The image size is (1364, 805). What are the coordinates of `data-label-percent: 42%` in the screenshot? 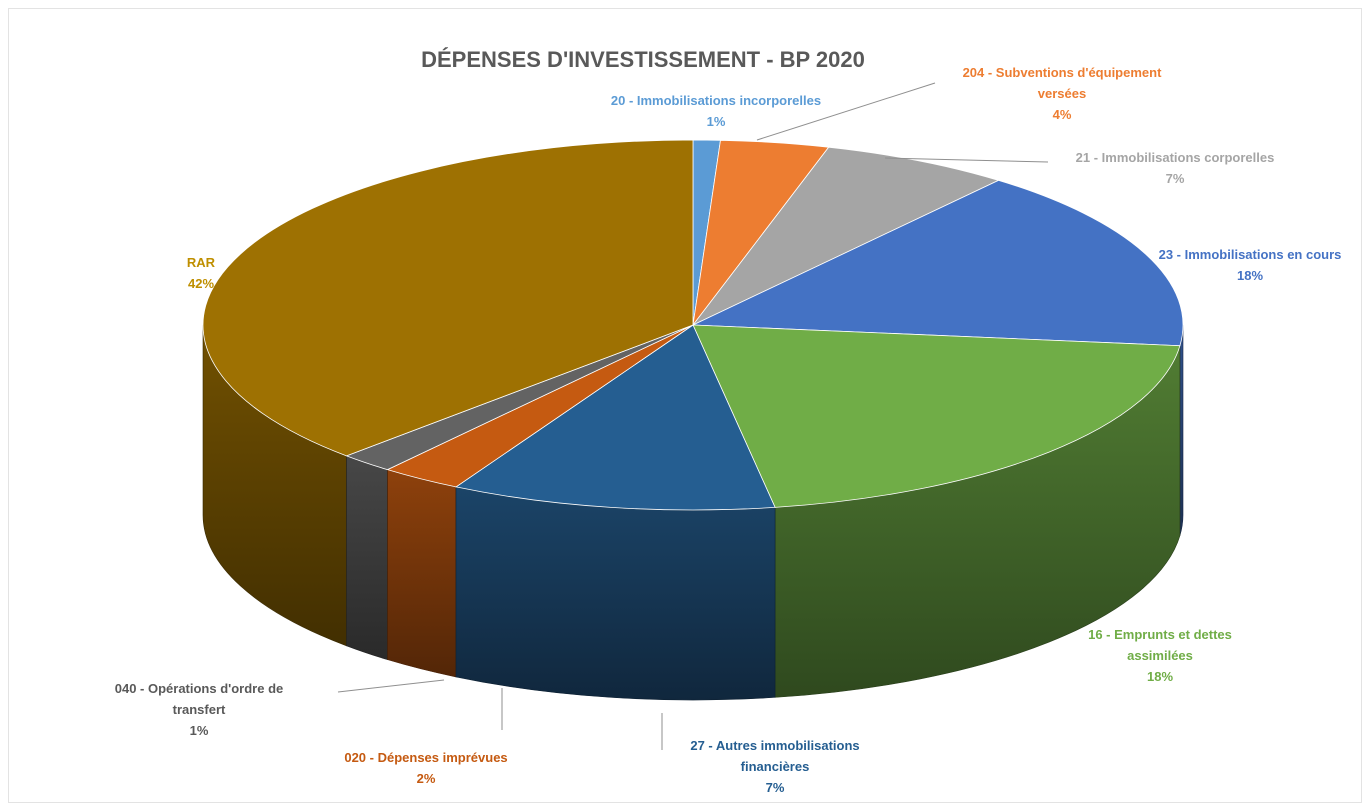 It's located at (201, 283).